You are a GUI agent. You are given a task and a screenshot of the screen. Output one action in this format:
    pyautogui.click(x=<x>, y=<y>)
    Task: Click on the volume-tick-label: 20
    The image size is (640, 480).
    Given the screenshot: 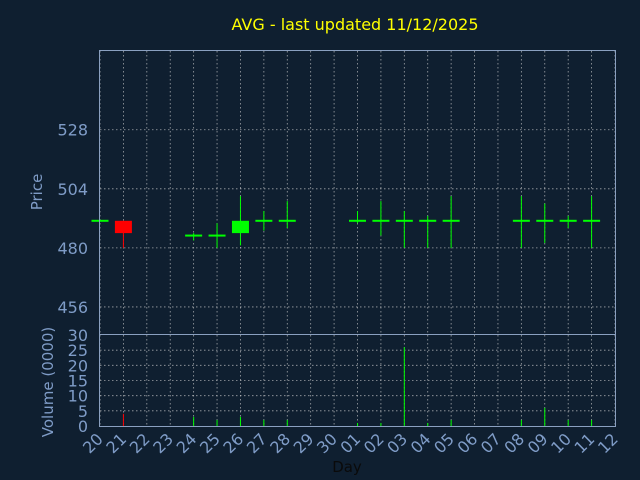 What is the action you would take?
    pyautogui.click(x=78, y=365)
    